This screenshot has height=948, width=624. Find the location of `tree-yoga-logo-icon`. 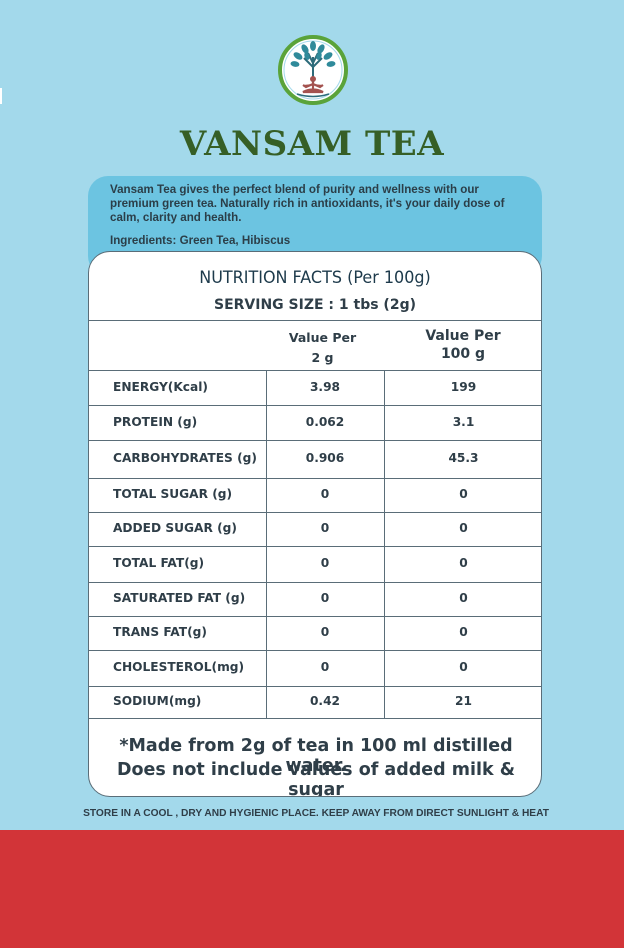

tree-yoga-logo-icon is located at coordinates (313, 70).